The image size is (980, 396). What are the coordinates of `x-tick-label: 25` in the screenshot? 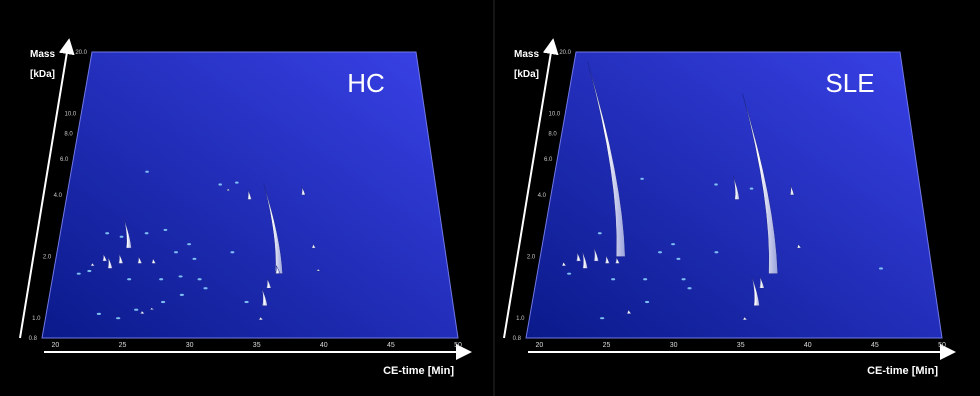 It's located at (123, 345).